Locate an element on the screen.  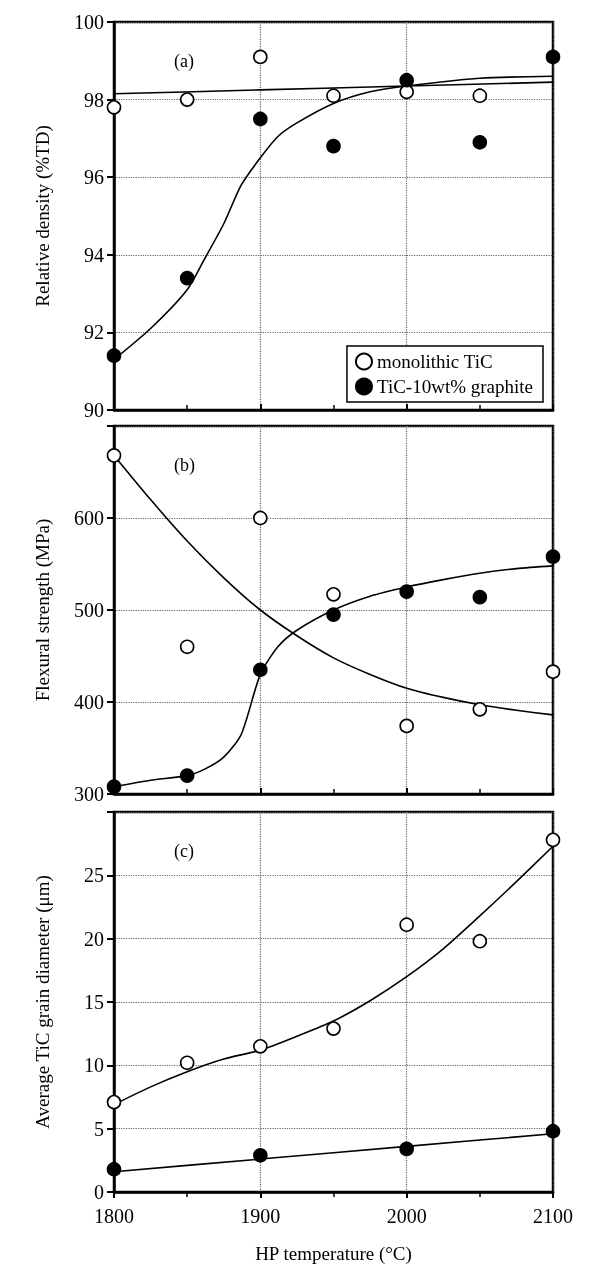
x-axis-title: HP temperature (°C) is located at coordinates (333, 1254).